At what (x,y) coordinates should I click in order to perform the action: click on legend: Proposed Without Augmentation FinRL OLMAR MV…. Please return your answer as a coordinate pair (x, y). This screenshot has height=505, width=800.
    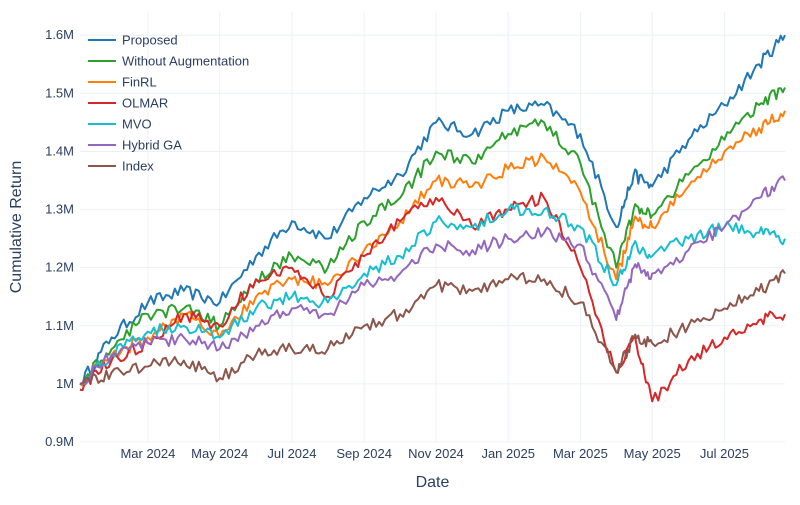
    Looking at the image, I should click on (168, 103).